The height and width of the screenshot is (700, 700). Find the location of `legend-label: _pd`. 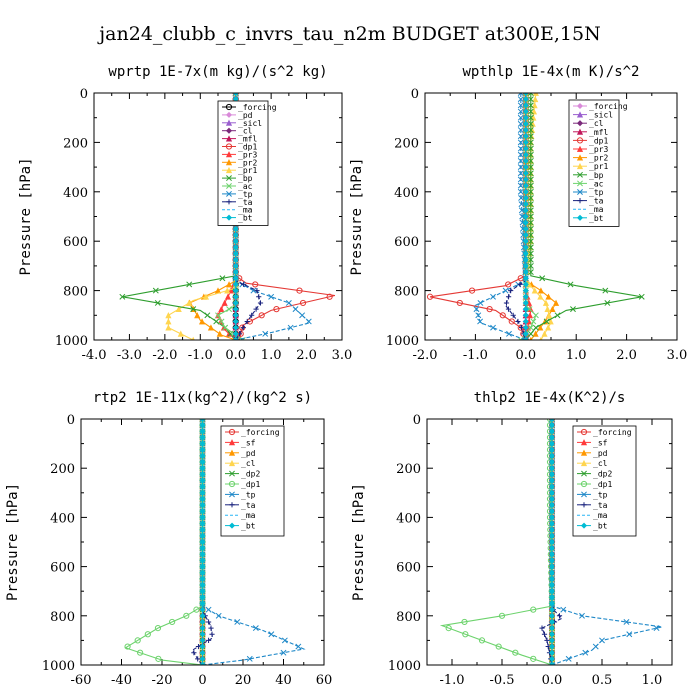

legend-label: _pd is located at coordinates (600, 453).